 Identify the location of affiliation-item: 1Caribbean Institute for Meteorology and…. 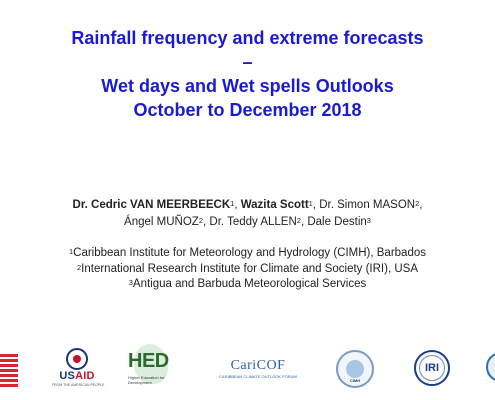
(247, 254).